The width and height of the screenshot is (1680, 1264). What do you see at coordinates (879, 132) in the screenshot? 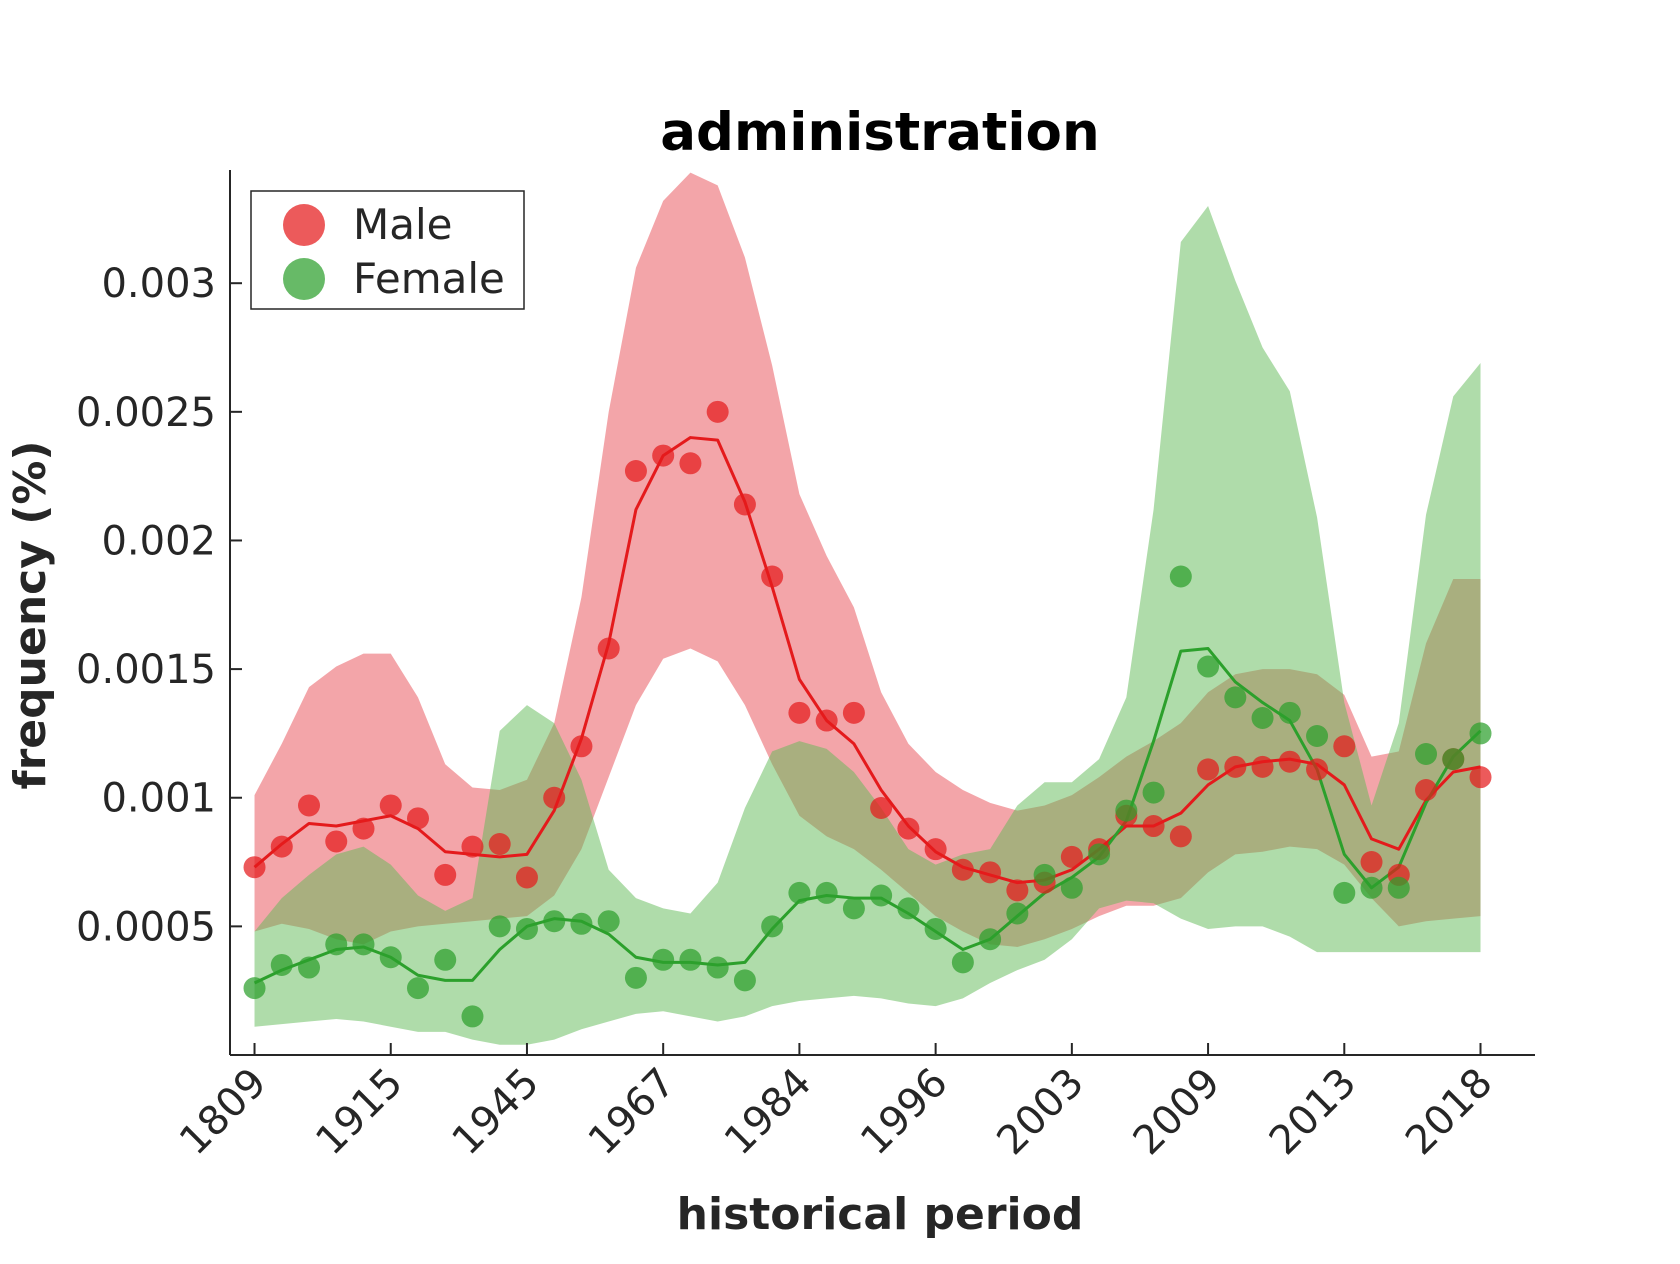
I see `chart-title: administration` at bounding box center [879, 132].